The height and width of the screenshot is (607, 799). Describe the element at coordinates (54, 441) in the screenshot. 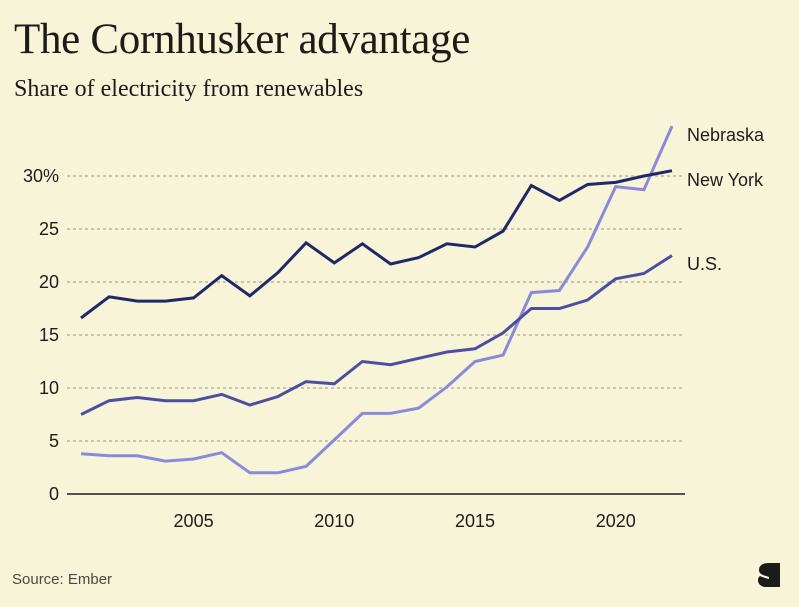

I see `y-tick-label: 5` at that location.